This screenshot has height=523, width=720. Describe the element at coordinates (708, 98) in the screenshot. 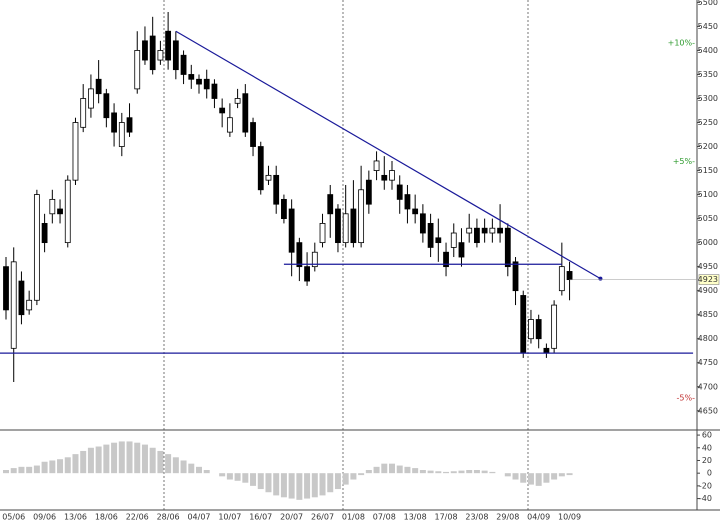

I see `y-tick-label: 5300` at that location.